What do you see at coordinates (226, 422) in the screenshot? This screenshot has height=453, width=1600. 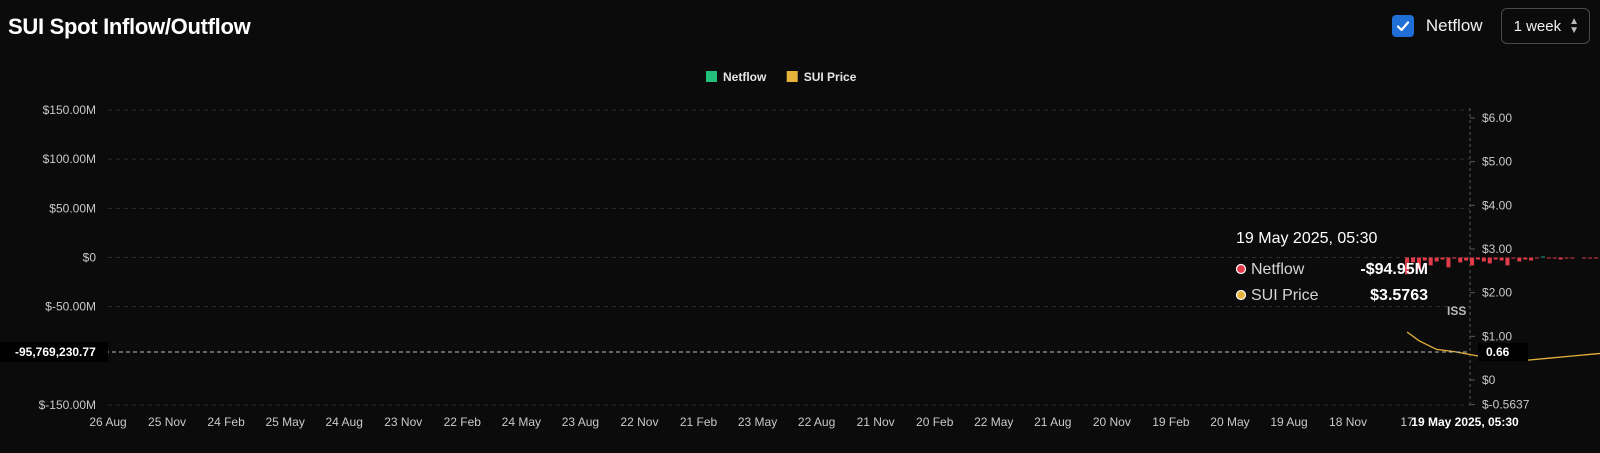 I see `x-tick-label: 24 Feb` at bounding box center [226, 422].